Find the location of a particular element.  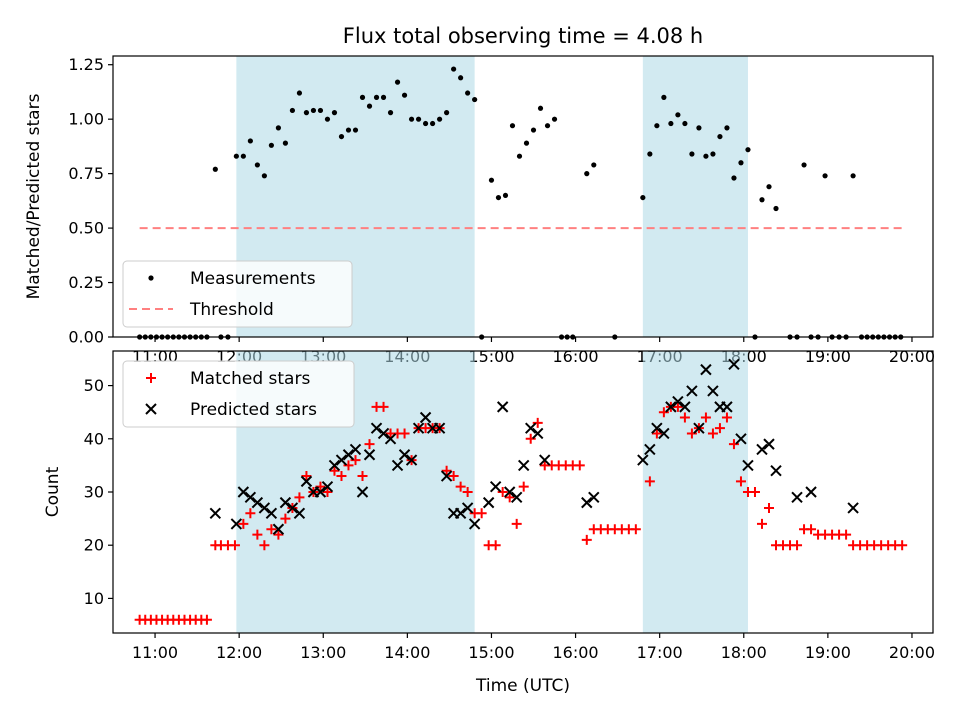

legend-label: Measurements is located at coordinates (253, 279).